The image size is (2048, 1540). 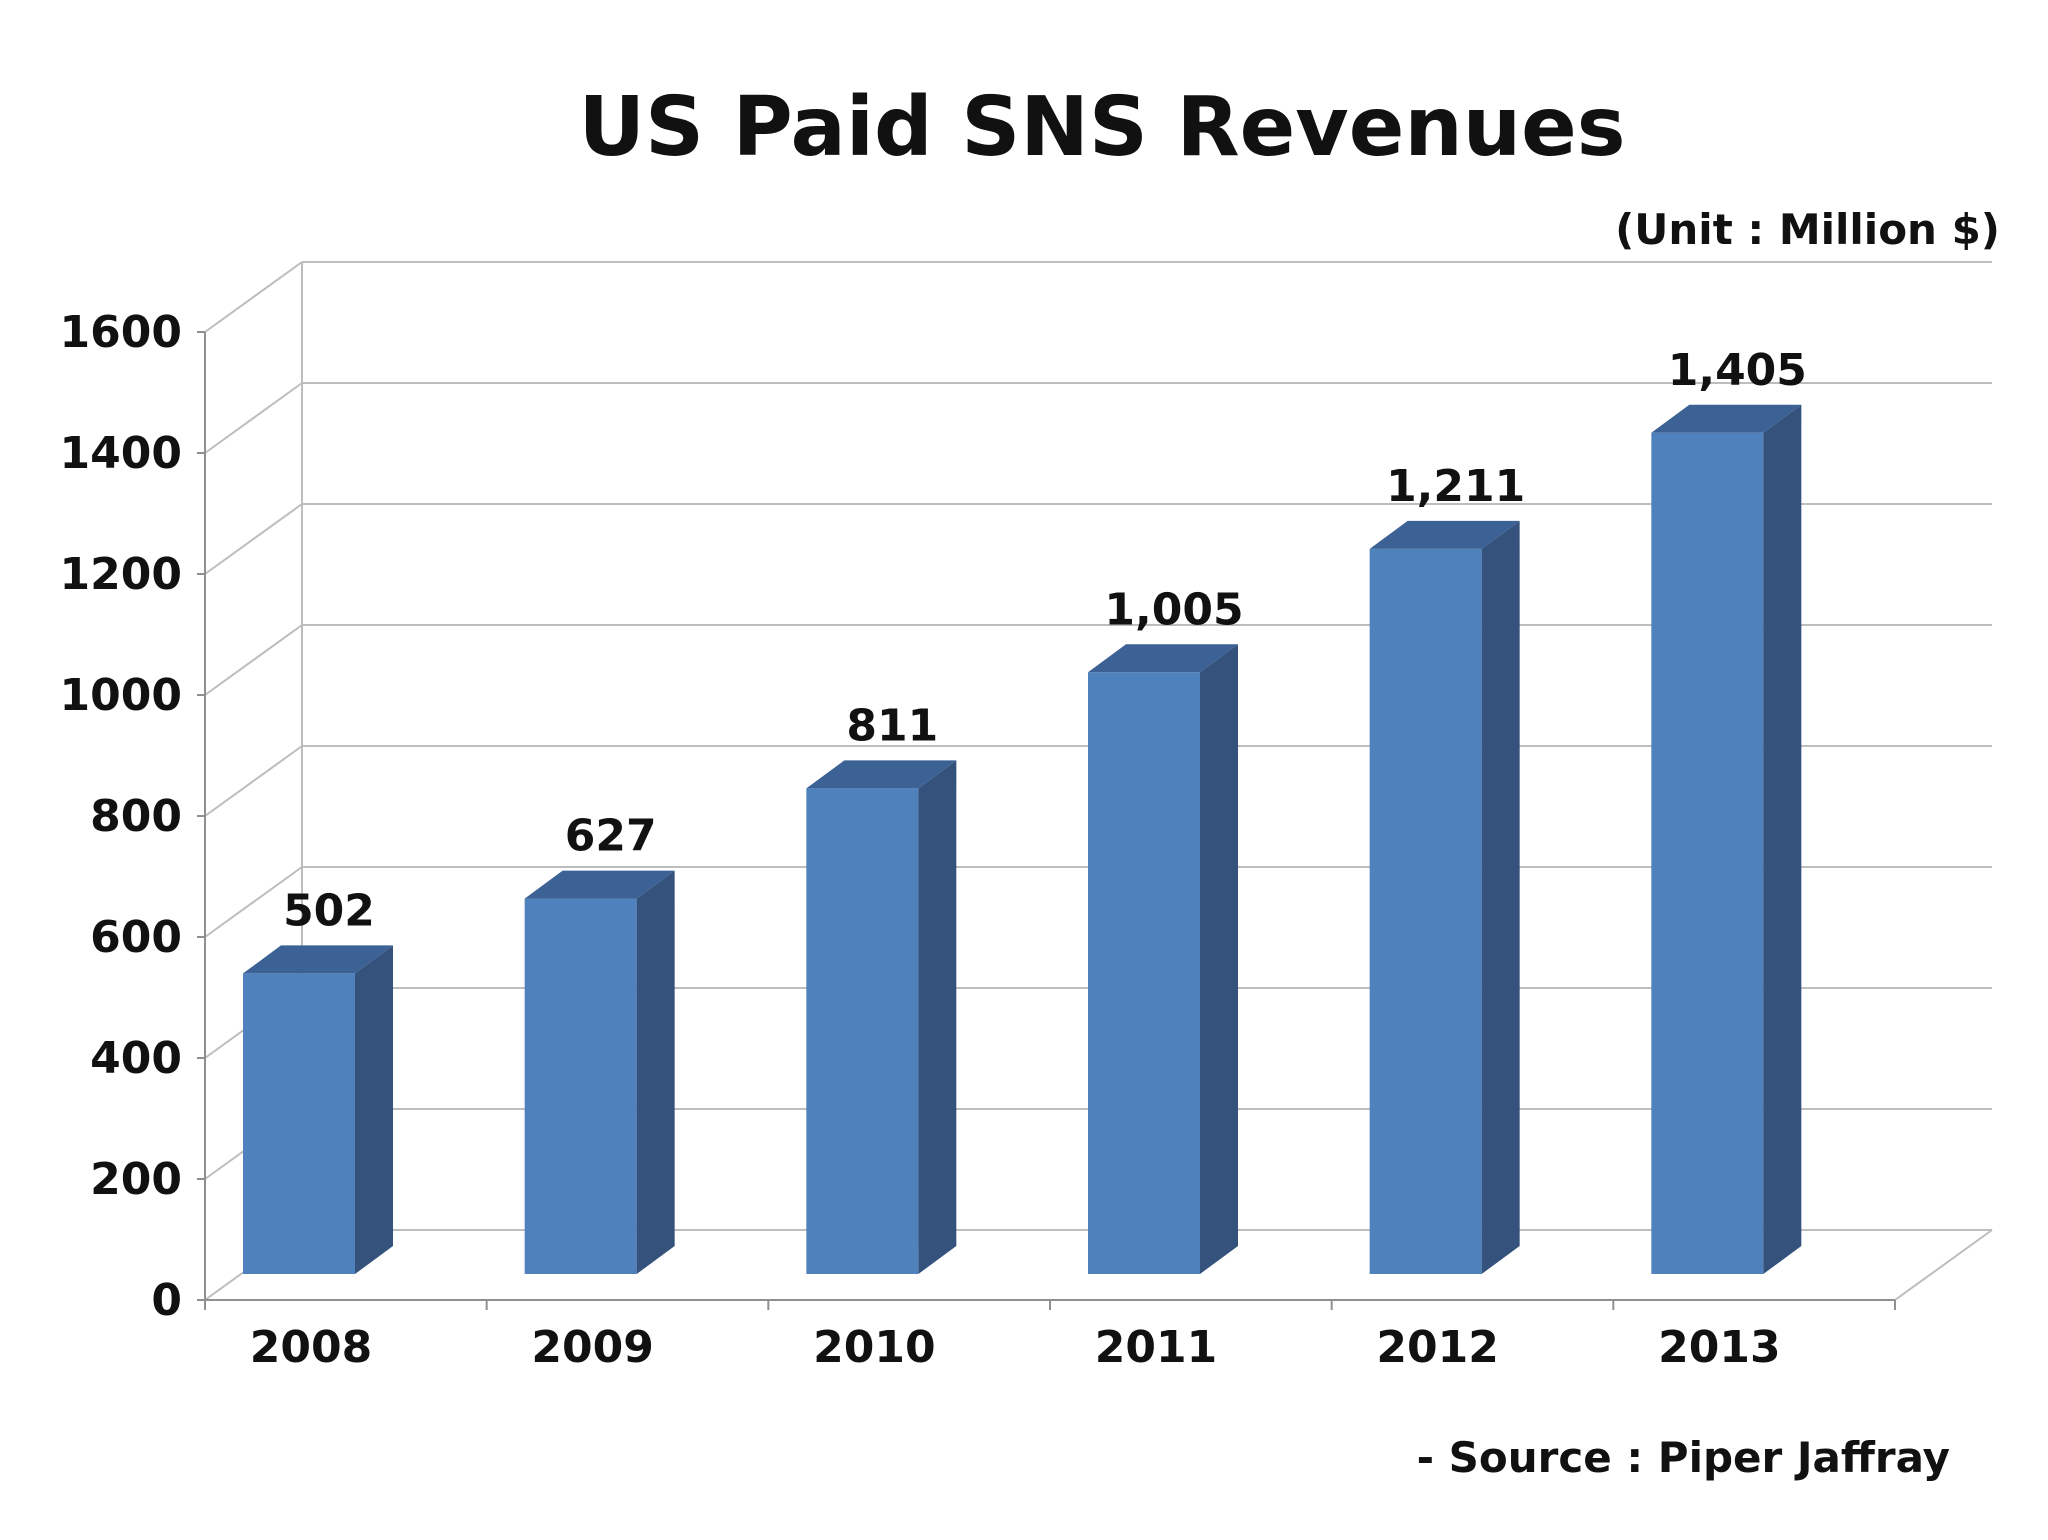 I want to click on bar-side-2013, so click(x=1782, y=839).